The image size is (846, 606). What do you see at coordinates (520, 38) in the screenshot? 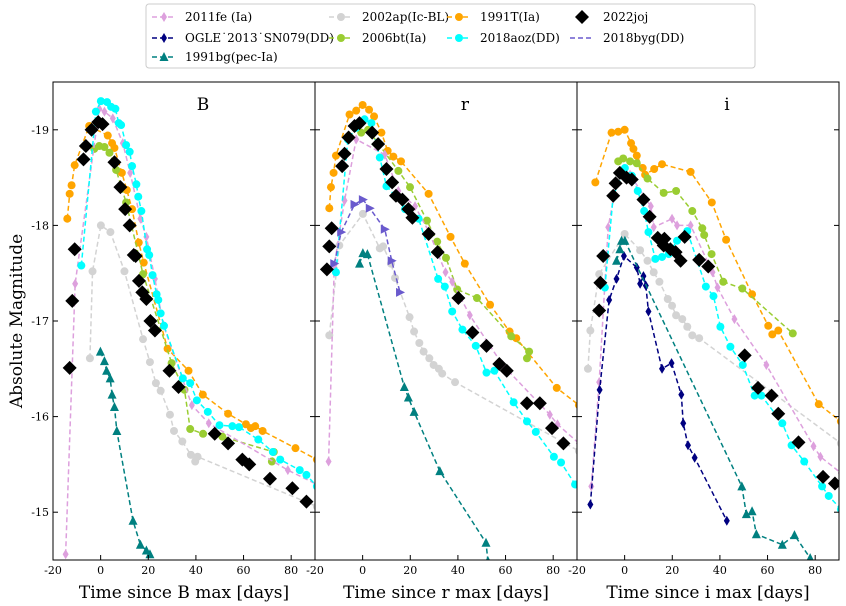
I see `legend-label: 2018aoz(DD)` at bounding box center [520, 38].